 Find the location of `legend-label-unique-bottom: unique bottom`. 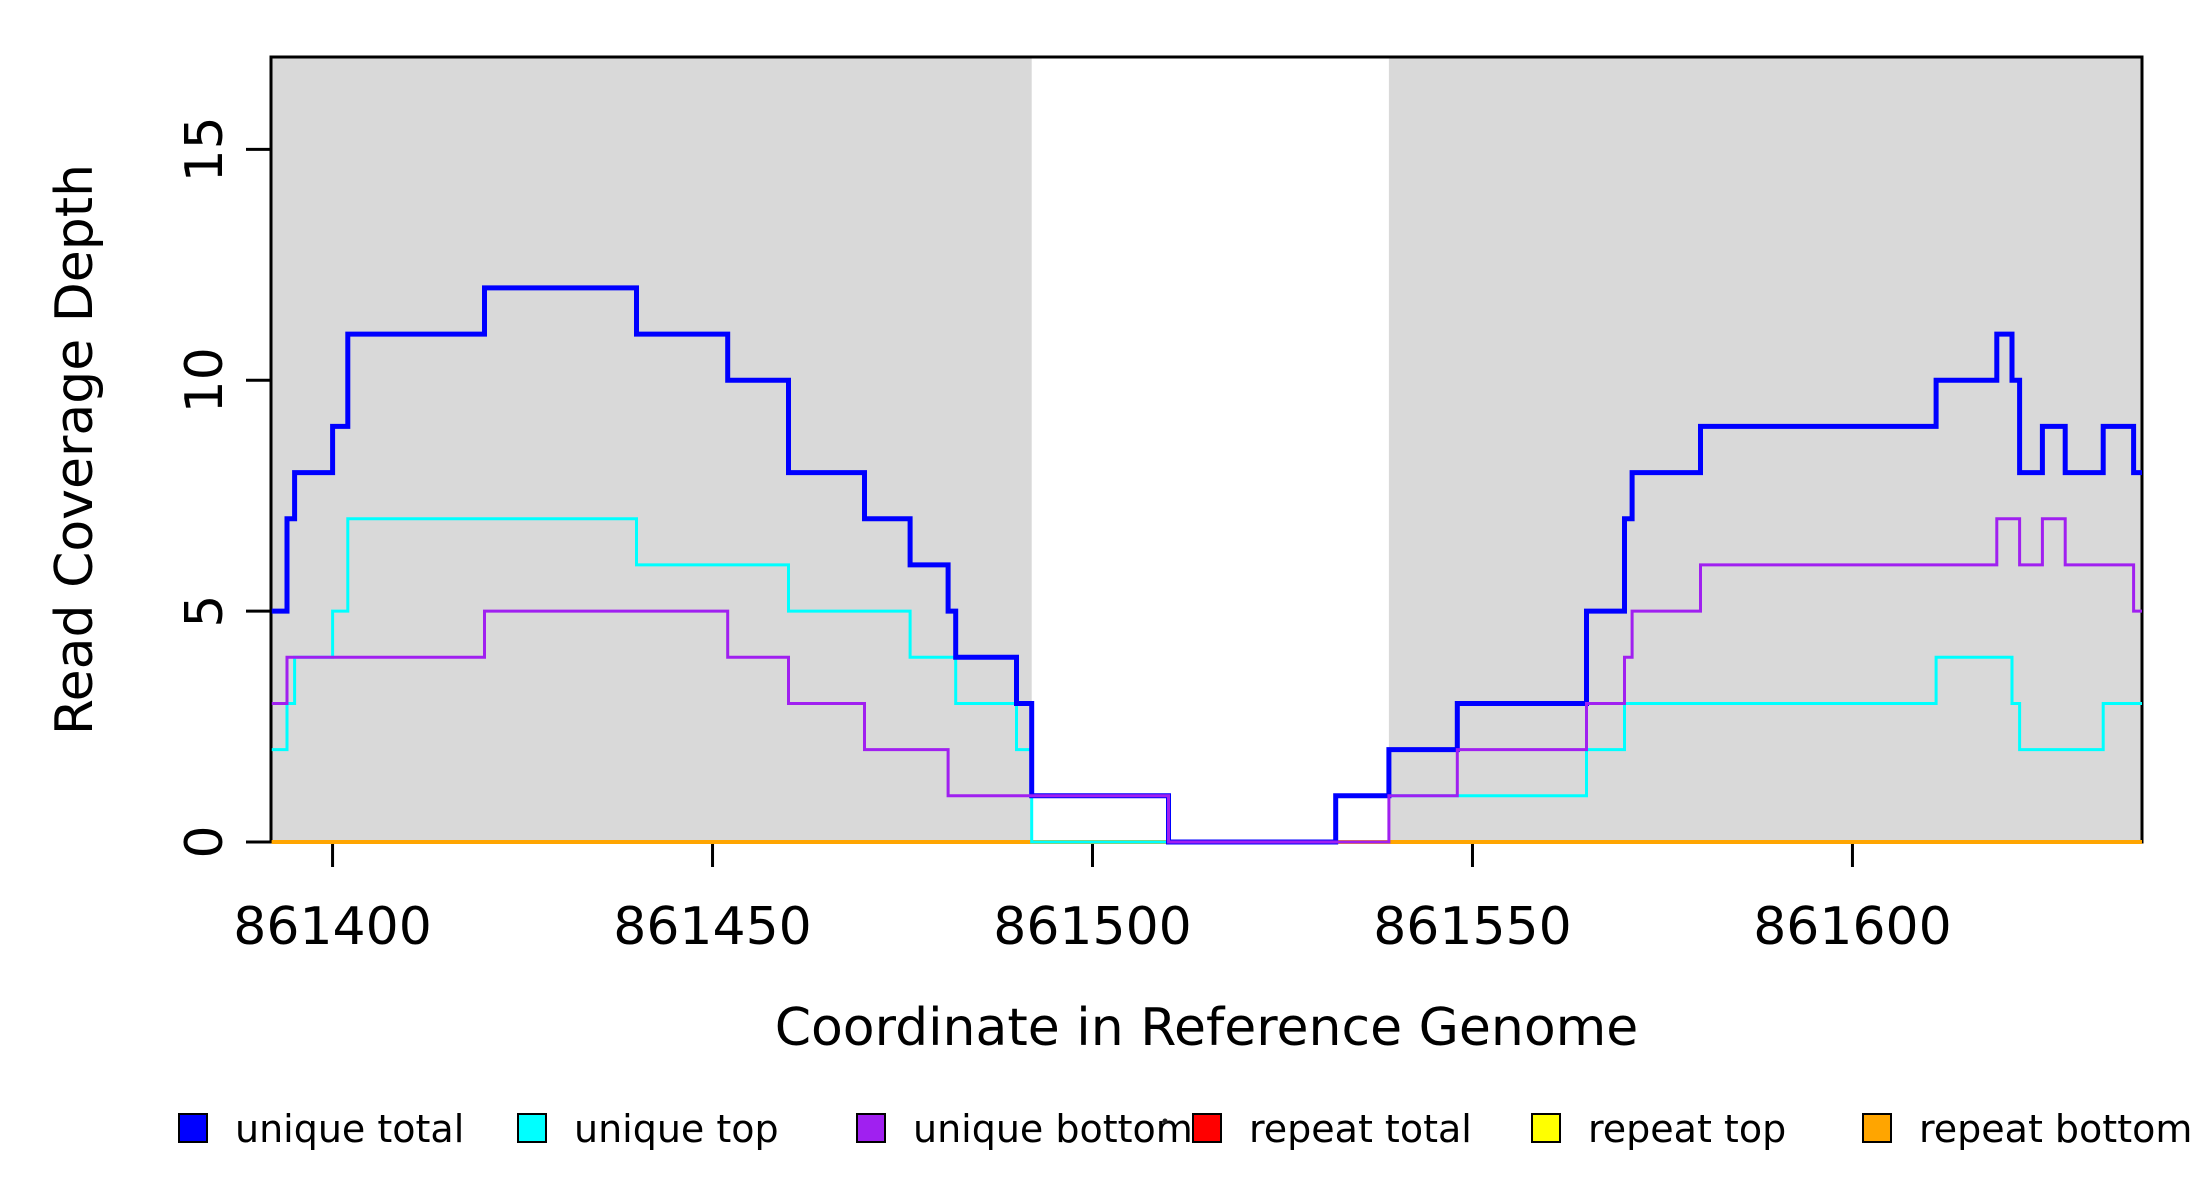

legend-label-unique-bottom: unique bottom is located at coordinates (1053, 1129).